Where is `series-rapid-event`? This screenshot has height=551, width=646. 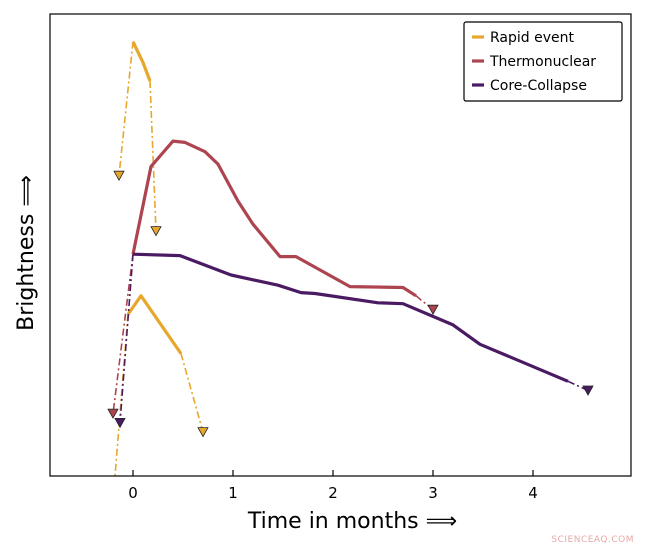
series-rapid-event is located at coordinates (161, 258).